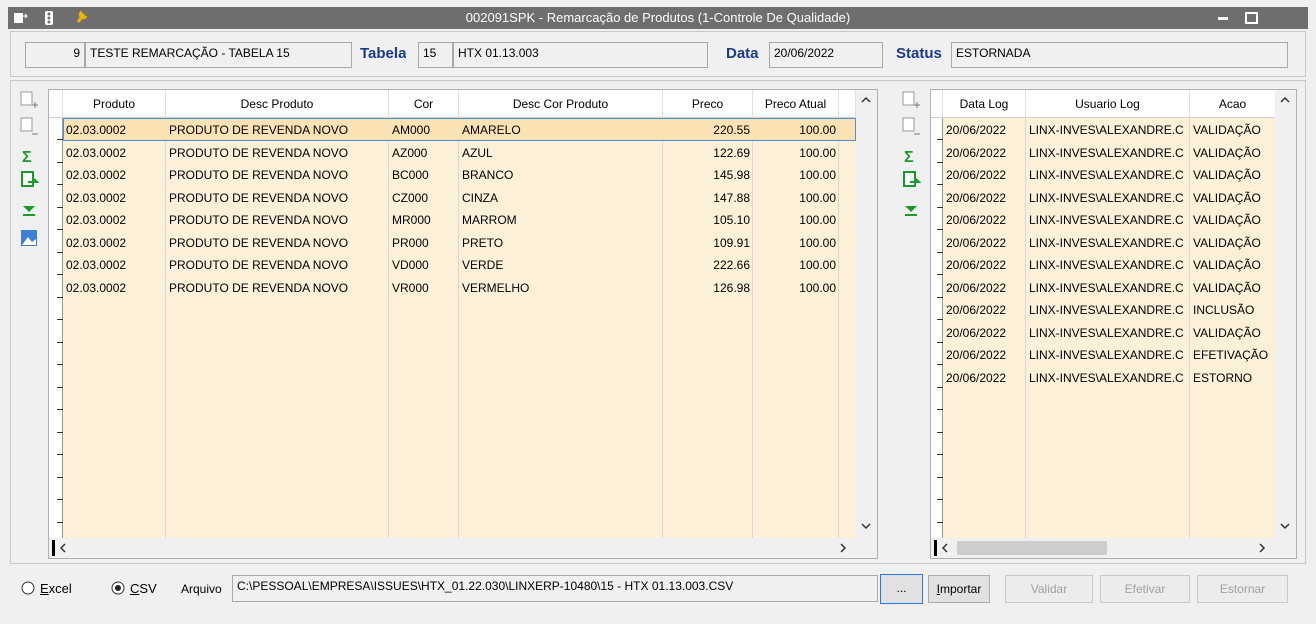 The height and width of the screenshot is (624, 1316). Describe the element at coordinates (56, 328) in the screenshot. I see `row-indicator-column` at that location.